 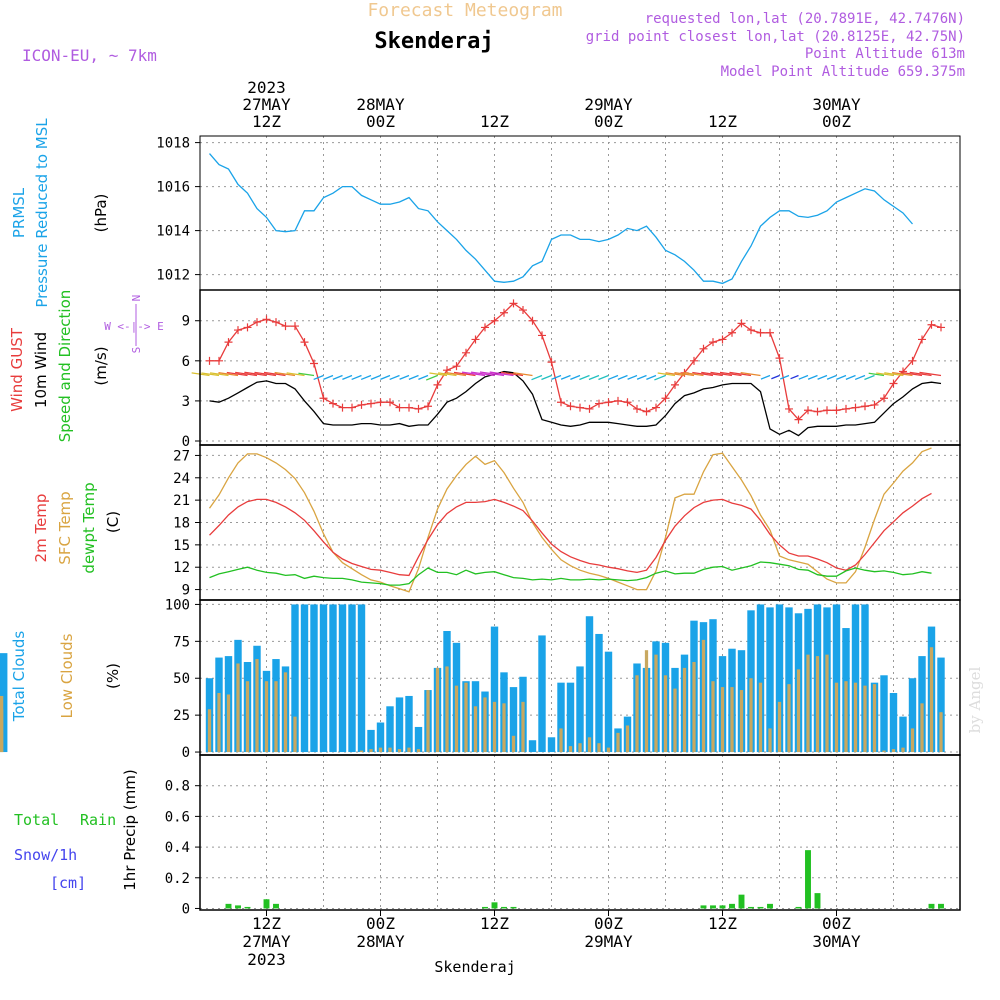 What do you see at coordinates (836, 104) in the screenshot?
I see `top-time-label: 30MAY` at bounding box center [836, 104].